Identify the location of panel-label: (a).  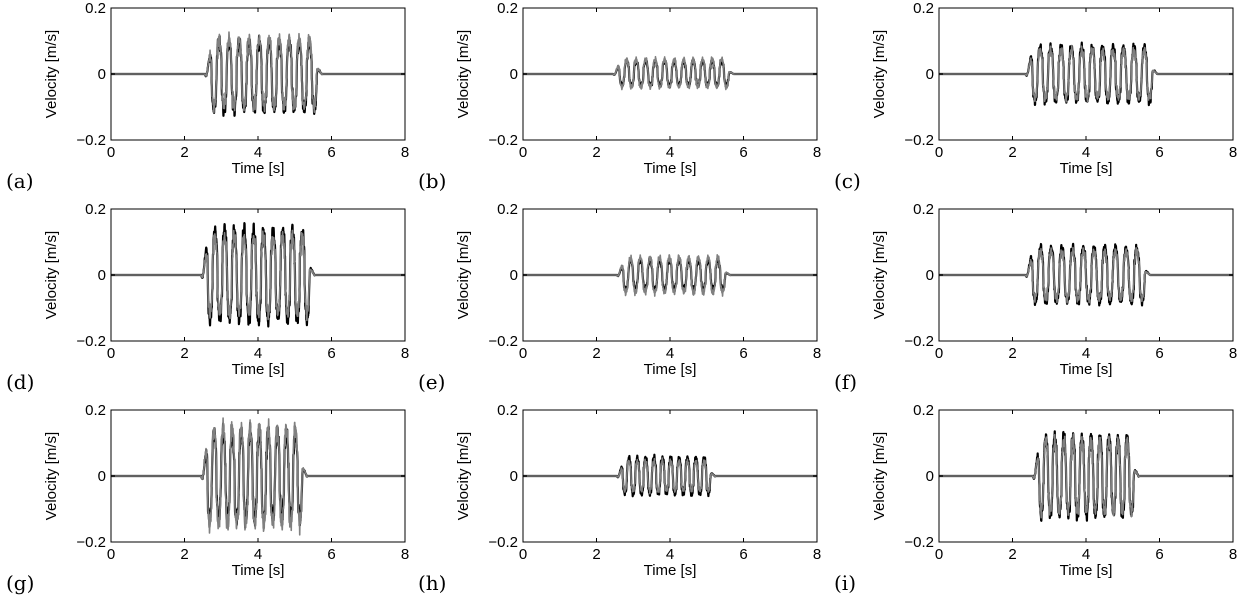
(20, 181).